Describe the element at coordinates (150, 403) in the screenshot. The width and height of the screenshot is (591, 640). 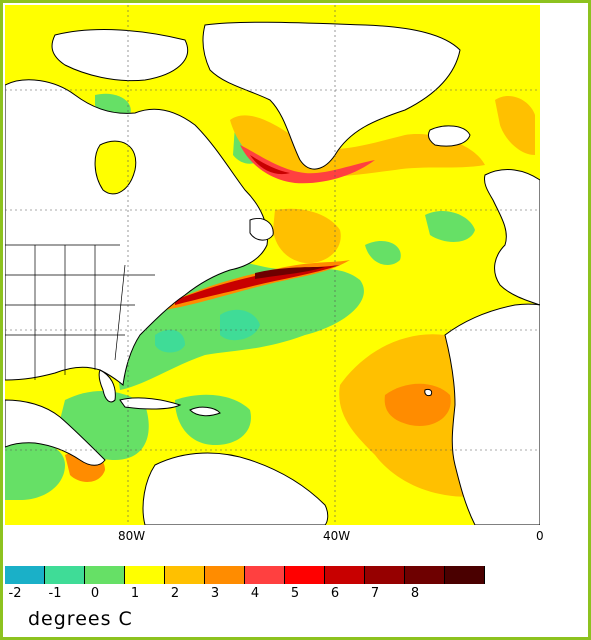
I see `cuba` at that location.